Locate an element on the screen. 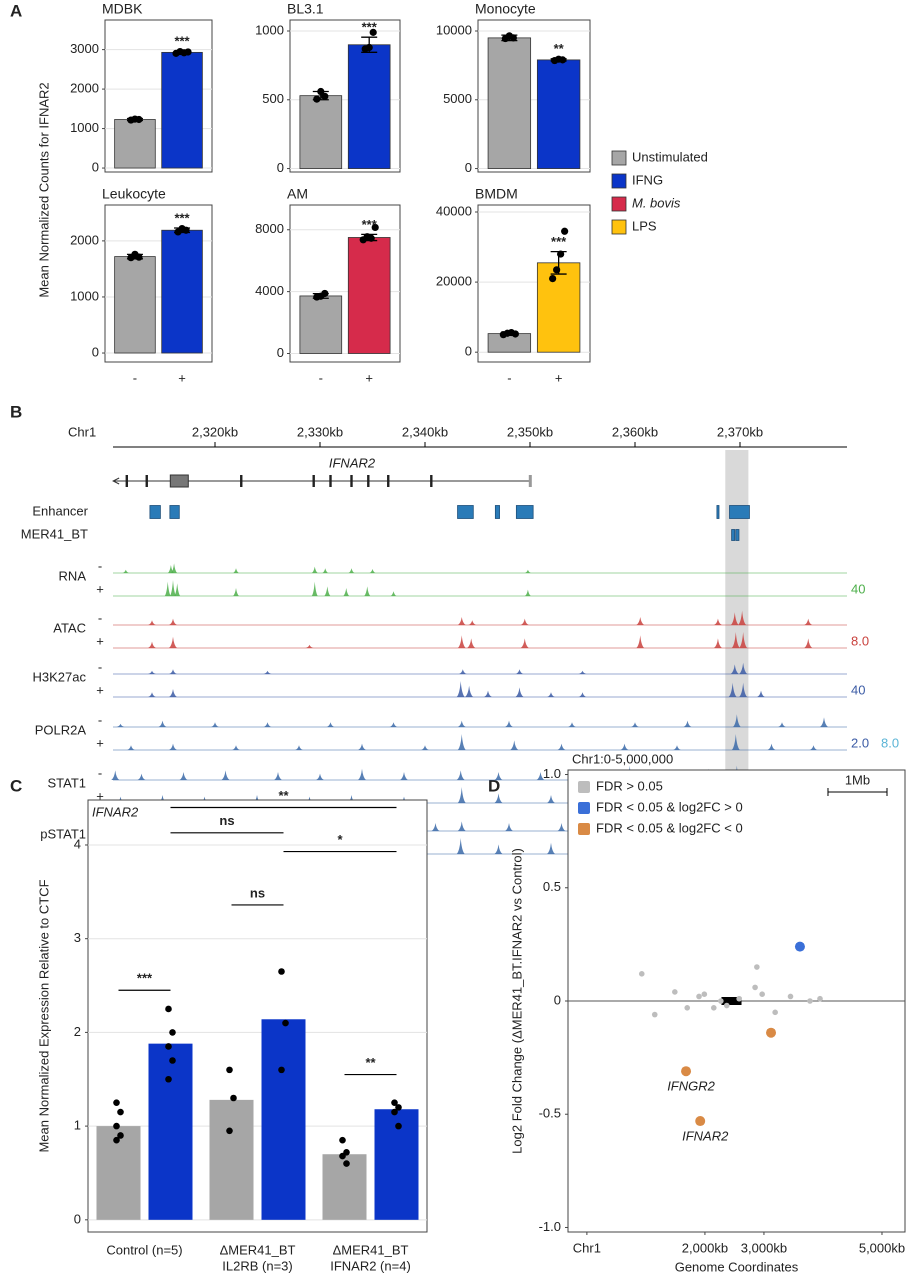 Image resolution: width=910 pixels, height=1280 pixels. feature-block is located at coordinates (174, 512).